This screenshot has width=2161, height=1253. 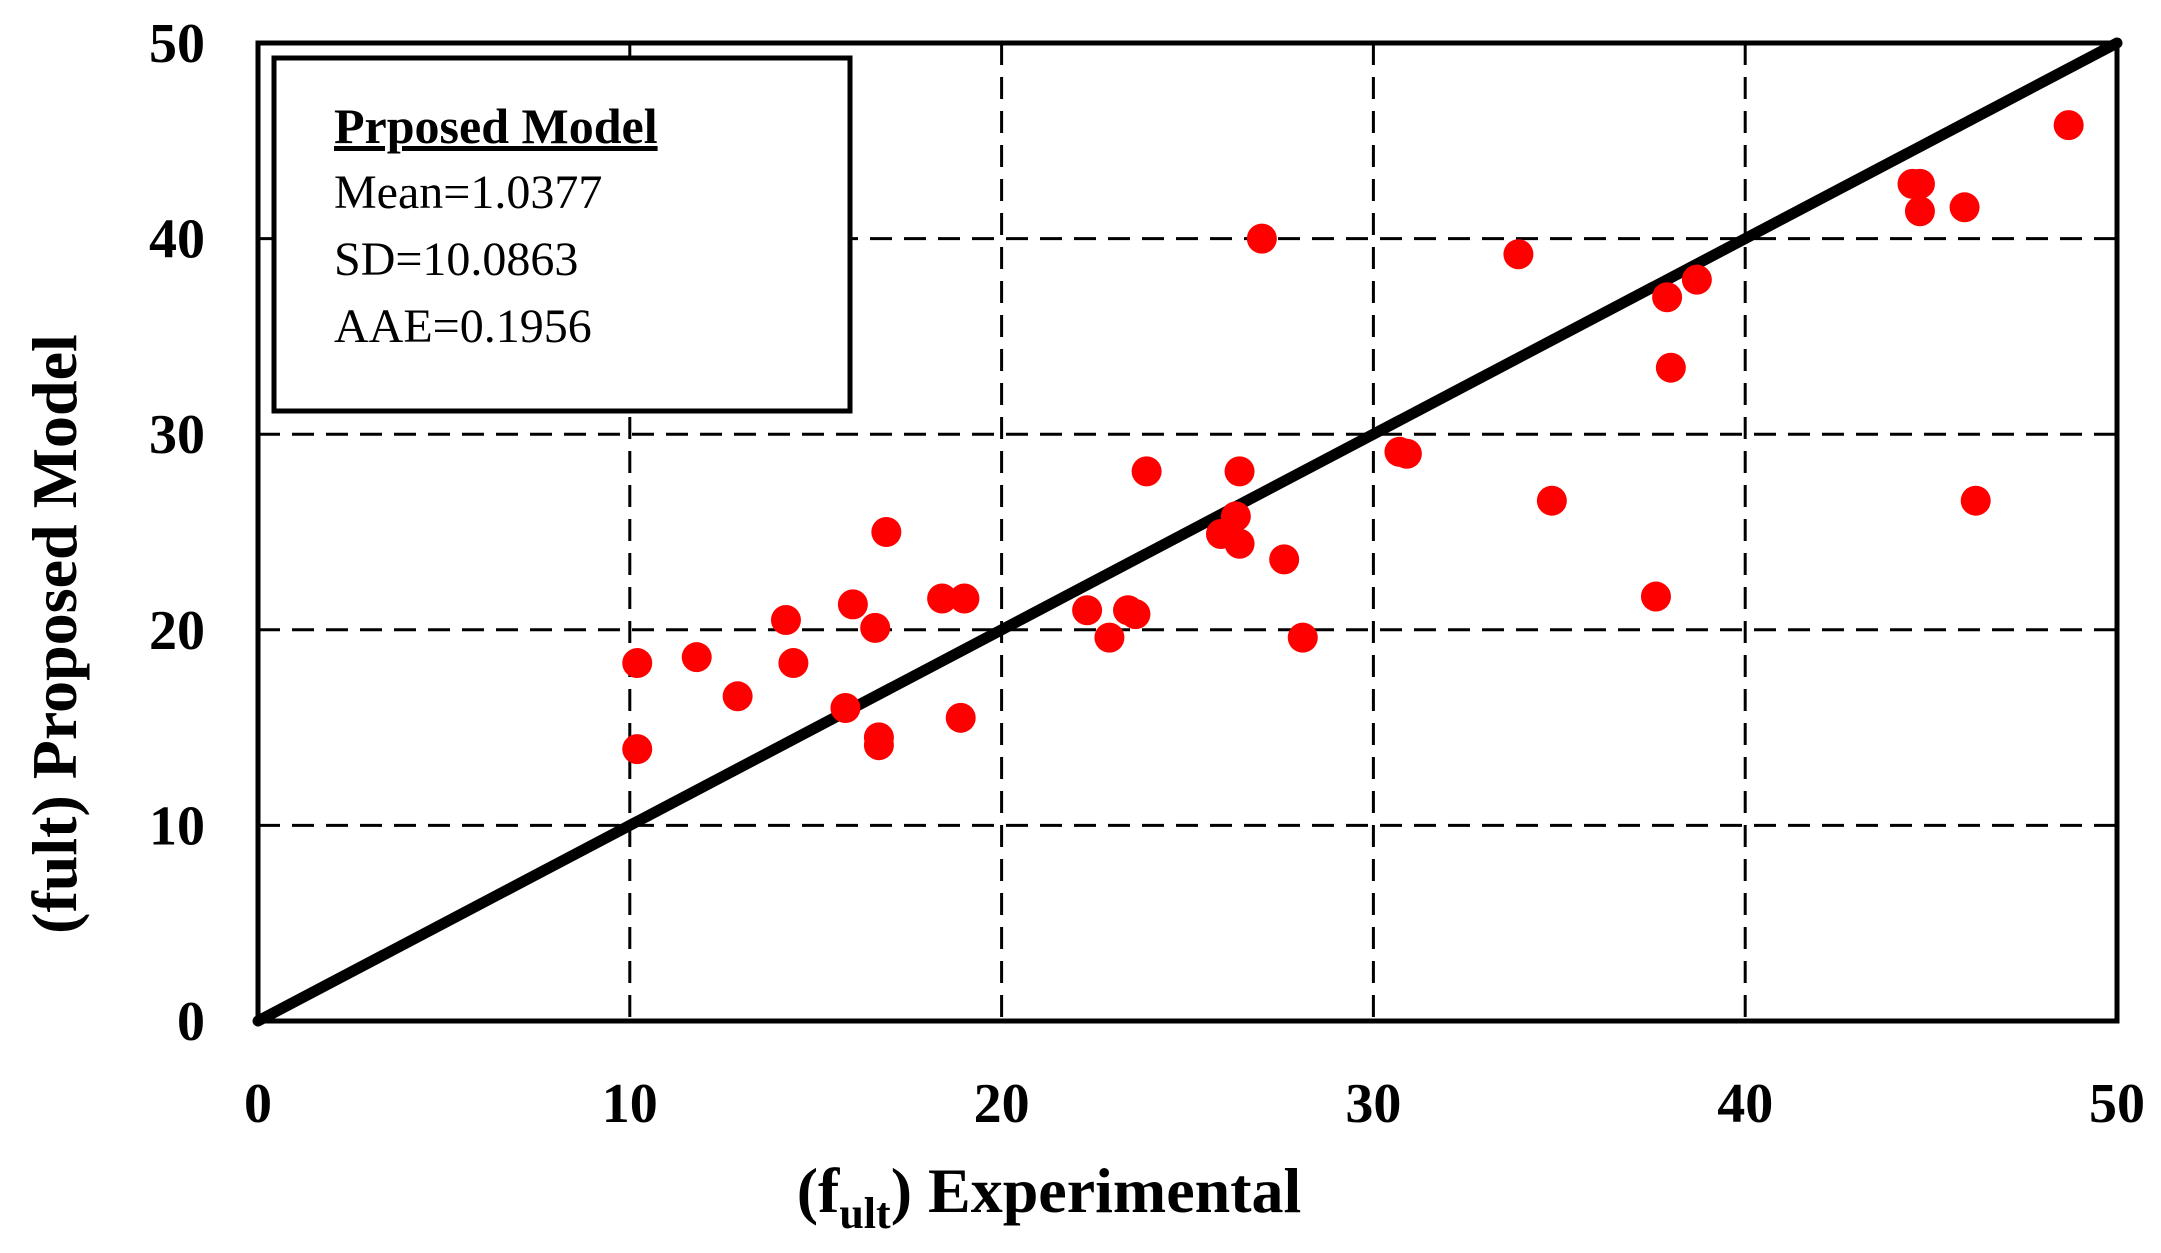 What do you see at coordinates (177, 435) in the screenshot?
I see `y-tick-label: 30` at bounding box center [177, 435].